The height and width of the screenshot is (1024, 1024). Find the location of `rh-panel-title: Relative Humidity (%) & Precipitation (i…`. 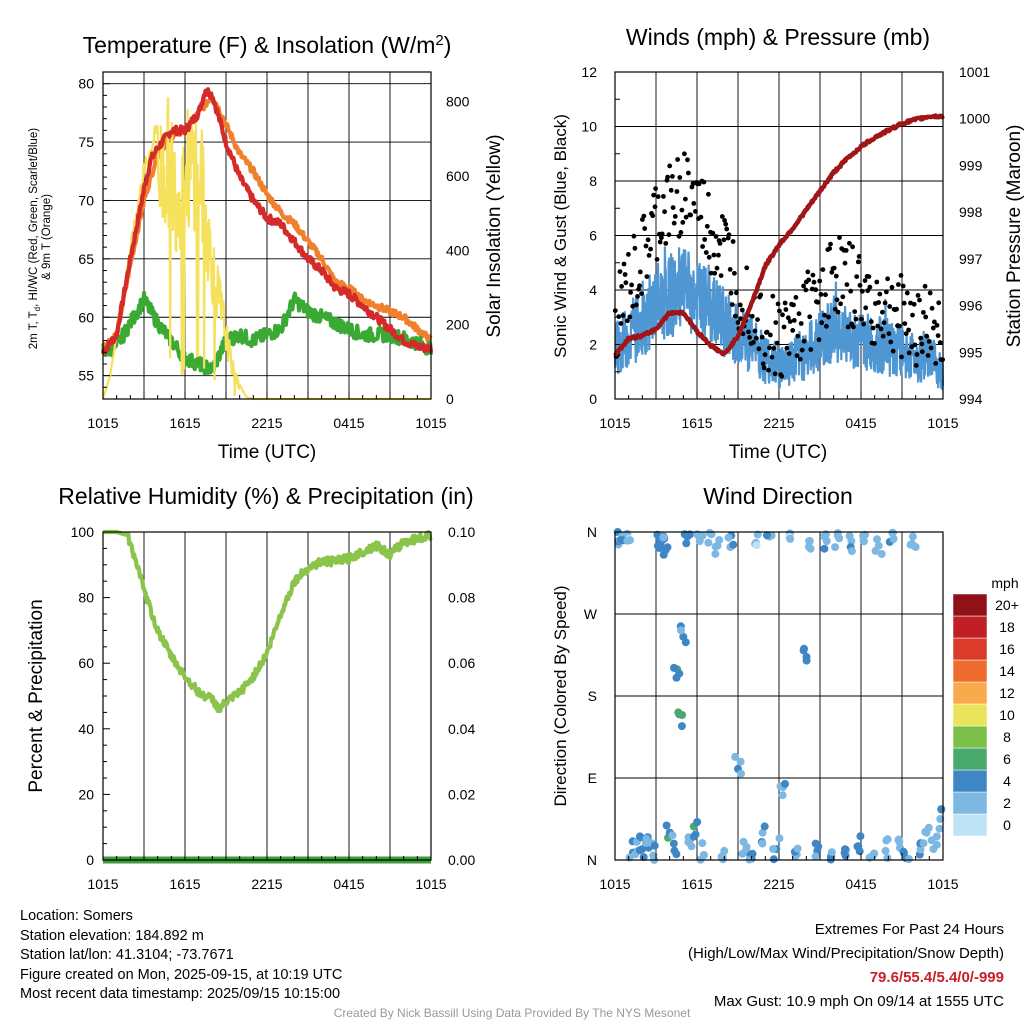

rh-panel-title: Relative Humidity (%) & Precipitation (i… is located at coordinates (265, 496).